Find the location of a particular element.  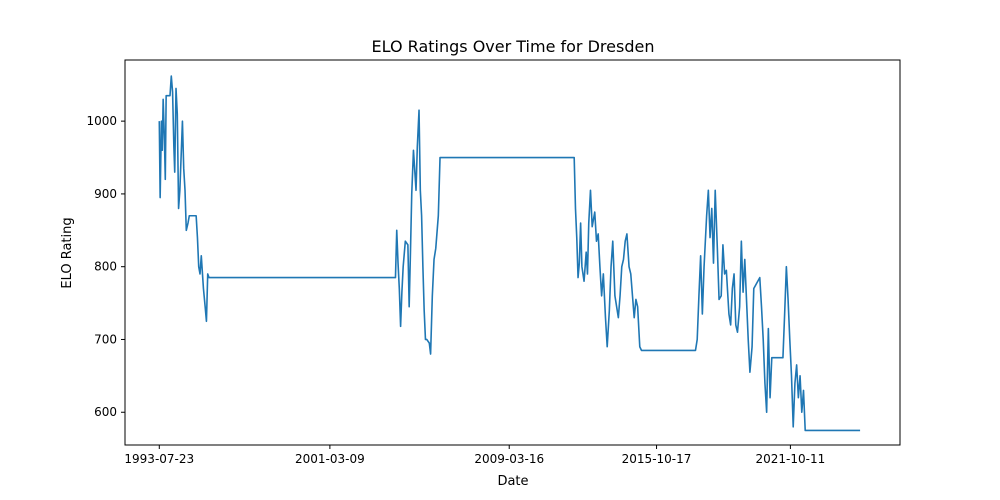

y-tick-label-4: 1000 is located at coordinates (101, 121).